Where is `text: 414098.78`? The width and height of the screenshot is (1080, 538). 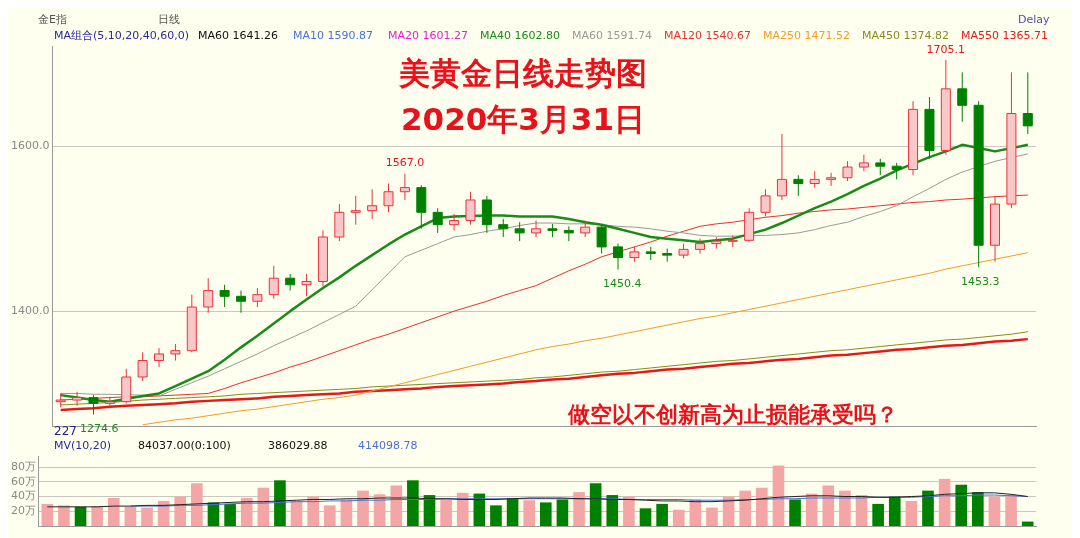 text: 414098.78 is located at coordinates (388, 445).